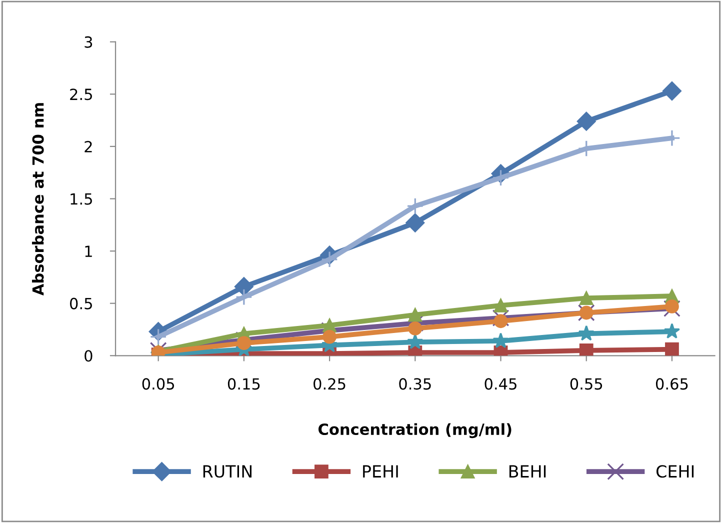  Describe the element at coordinates (88, 42) in the screenshot. I see `y-tick-label: 3` at that location.